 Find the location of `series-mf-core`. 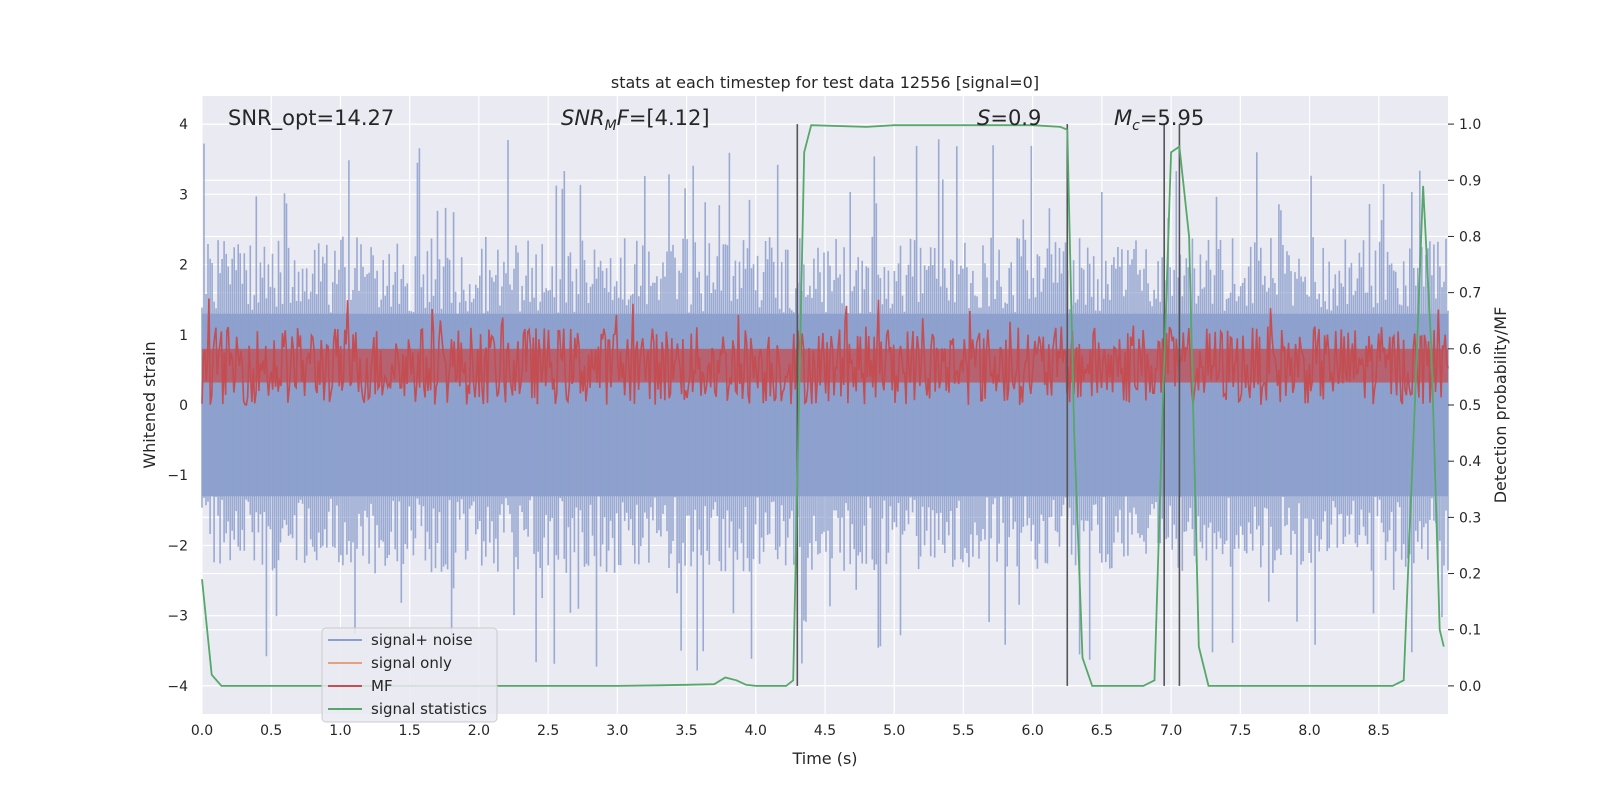

series-mf-core is located at coordinates (825, 365).